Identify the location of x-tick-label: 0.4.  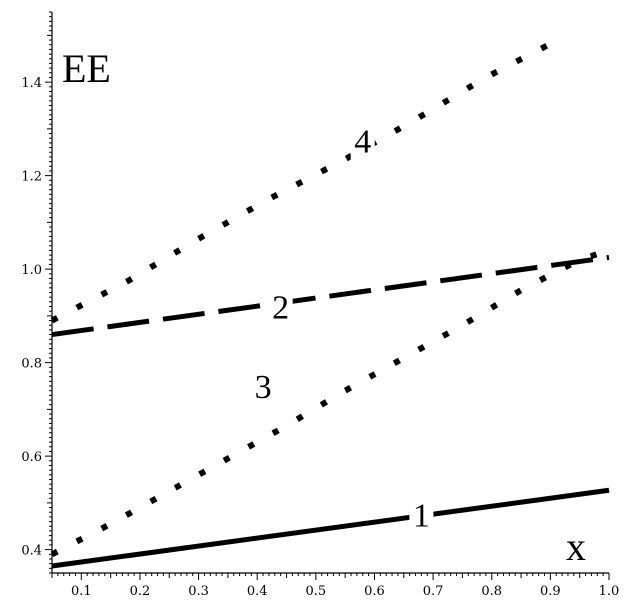
(257, 591).